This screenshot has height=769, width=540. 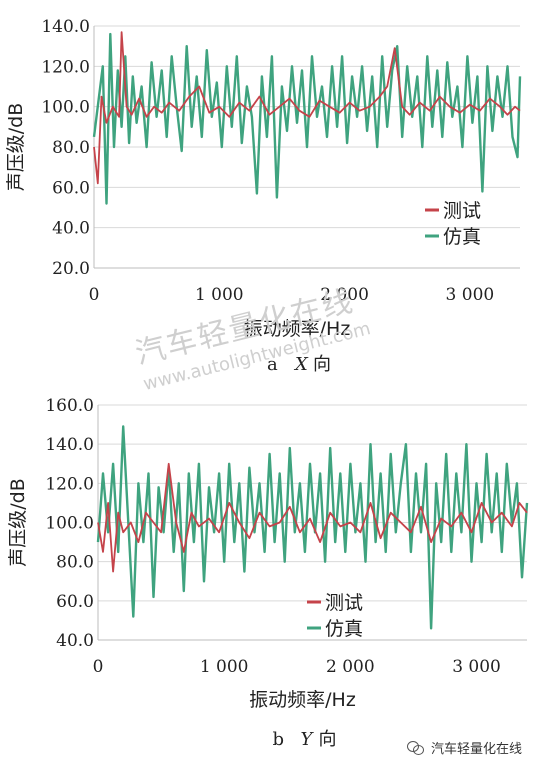 What do you see at coordinates (301, 364) in the screenshot?
I see `caption-axis: X` at bounding box center [301, 364].